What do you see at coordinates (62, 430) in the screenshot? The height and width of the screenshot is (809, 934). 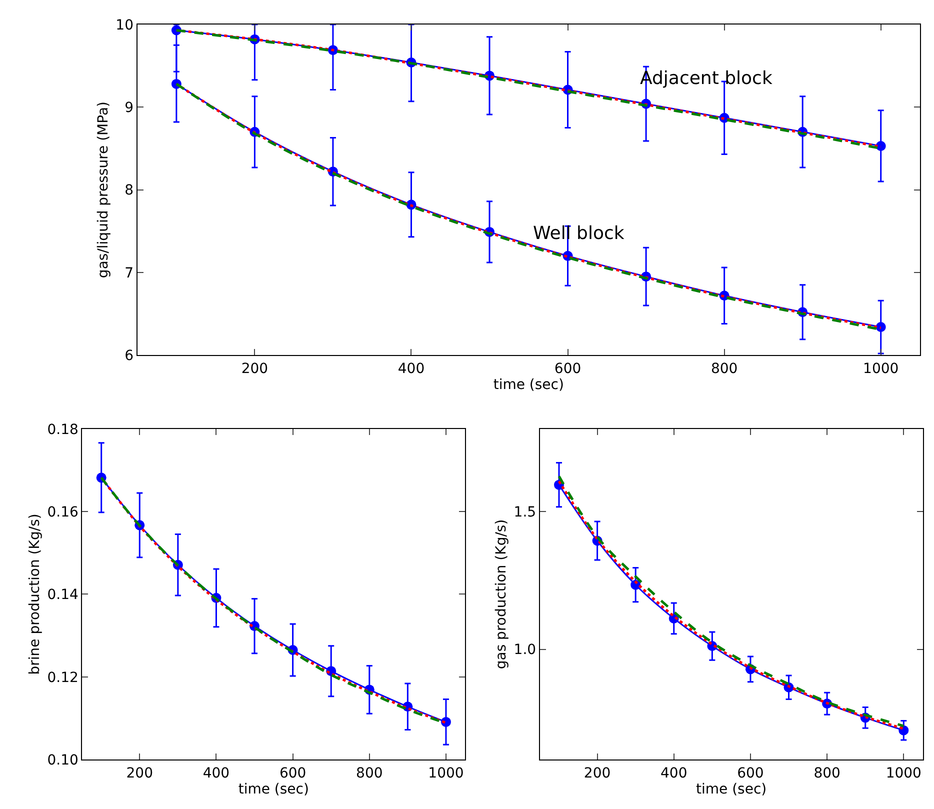 I see `y-tick-label: 0.18` at bounding box center [62, 430].